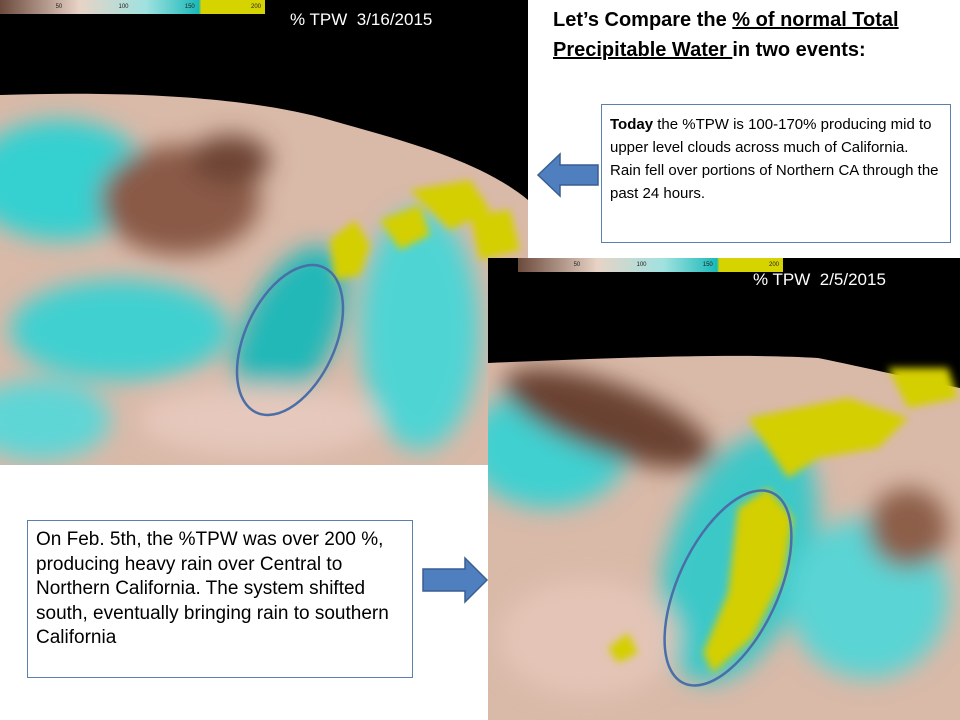 This screenshot has height=720, width=960. What do you see at coordinates (455, 580) in the screenshot?
I see `arrow-right` at bounding box center [455, 580].